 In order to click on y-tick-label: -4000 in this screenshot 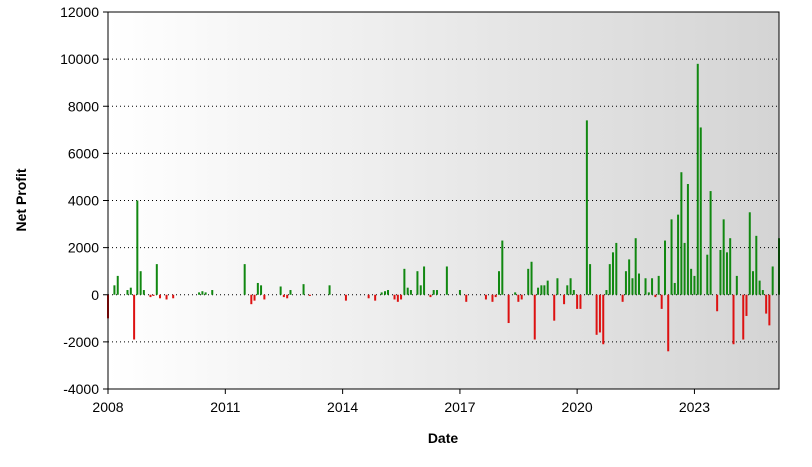, I will do `click(81, 389)`.